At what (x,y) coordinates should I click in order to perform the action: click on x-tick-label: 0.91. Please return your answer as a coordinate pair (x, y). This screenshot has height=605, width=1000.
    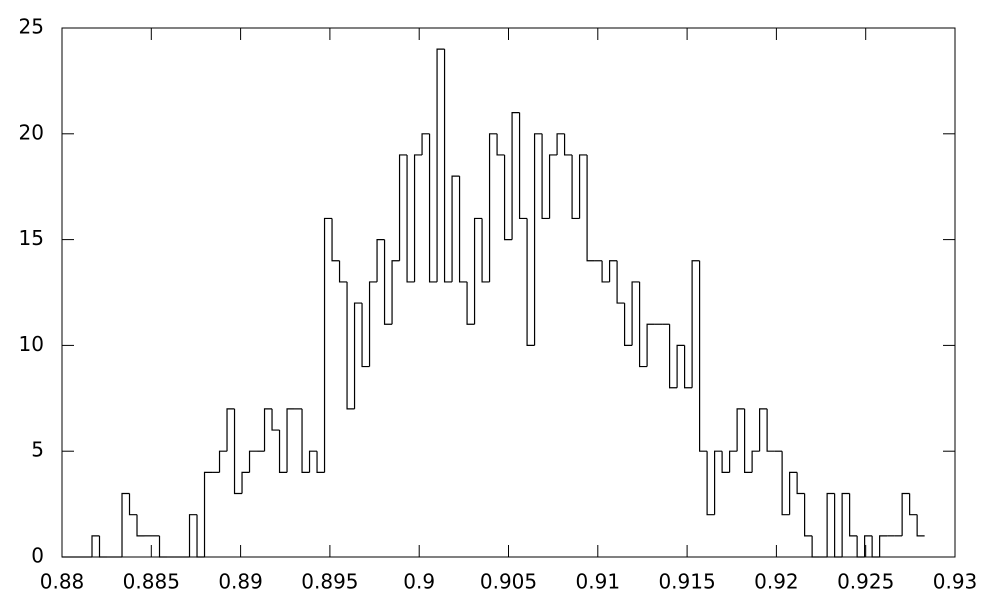
    Looking at the image, I should click on (598, 582).